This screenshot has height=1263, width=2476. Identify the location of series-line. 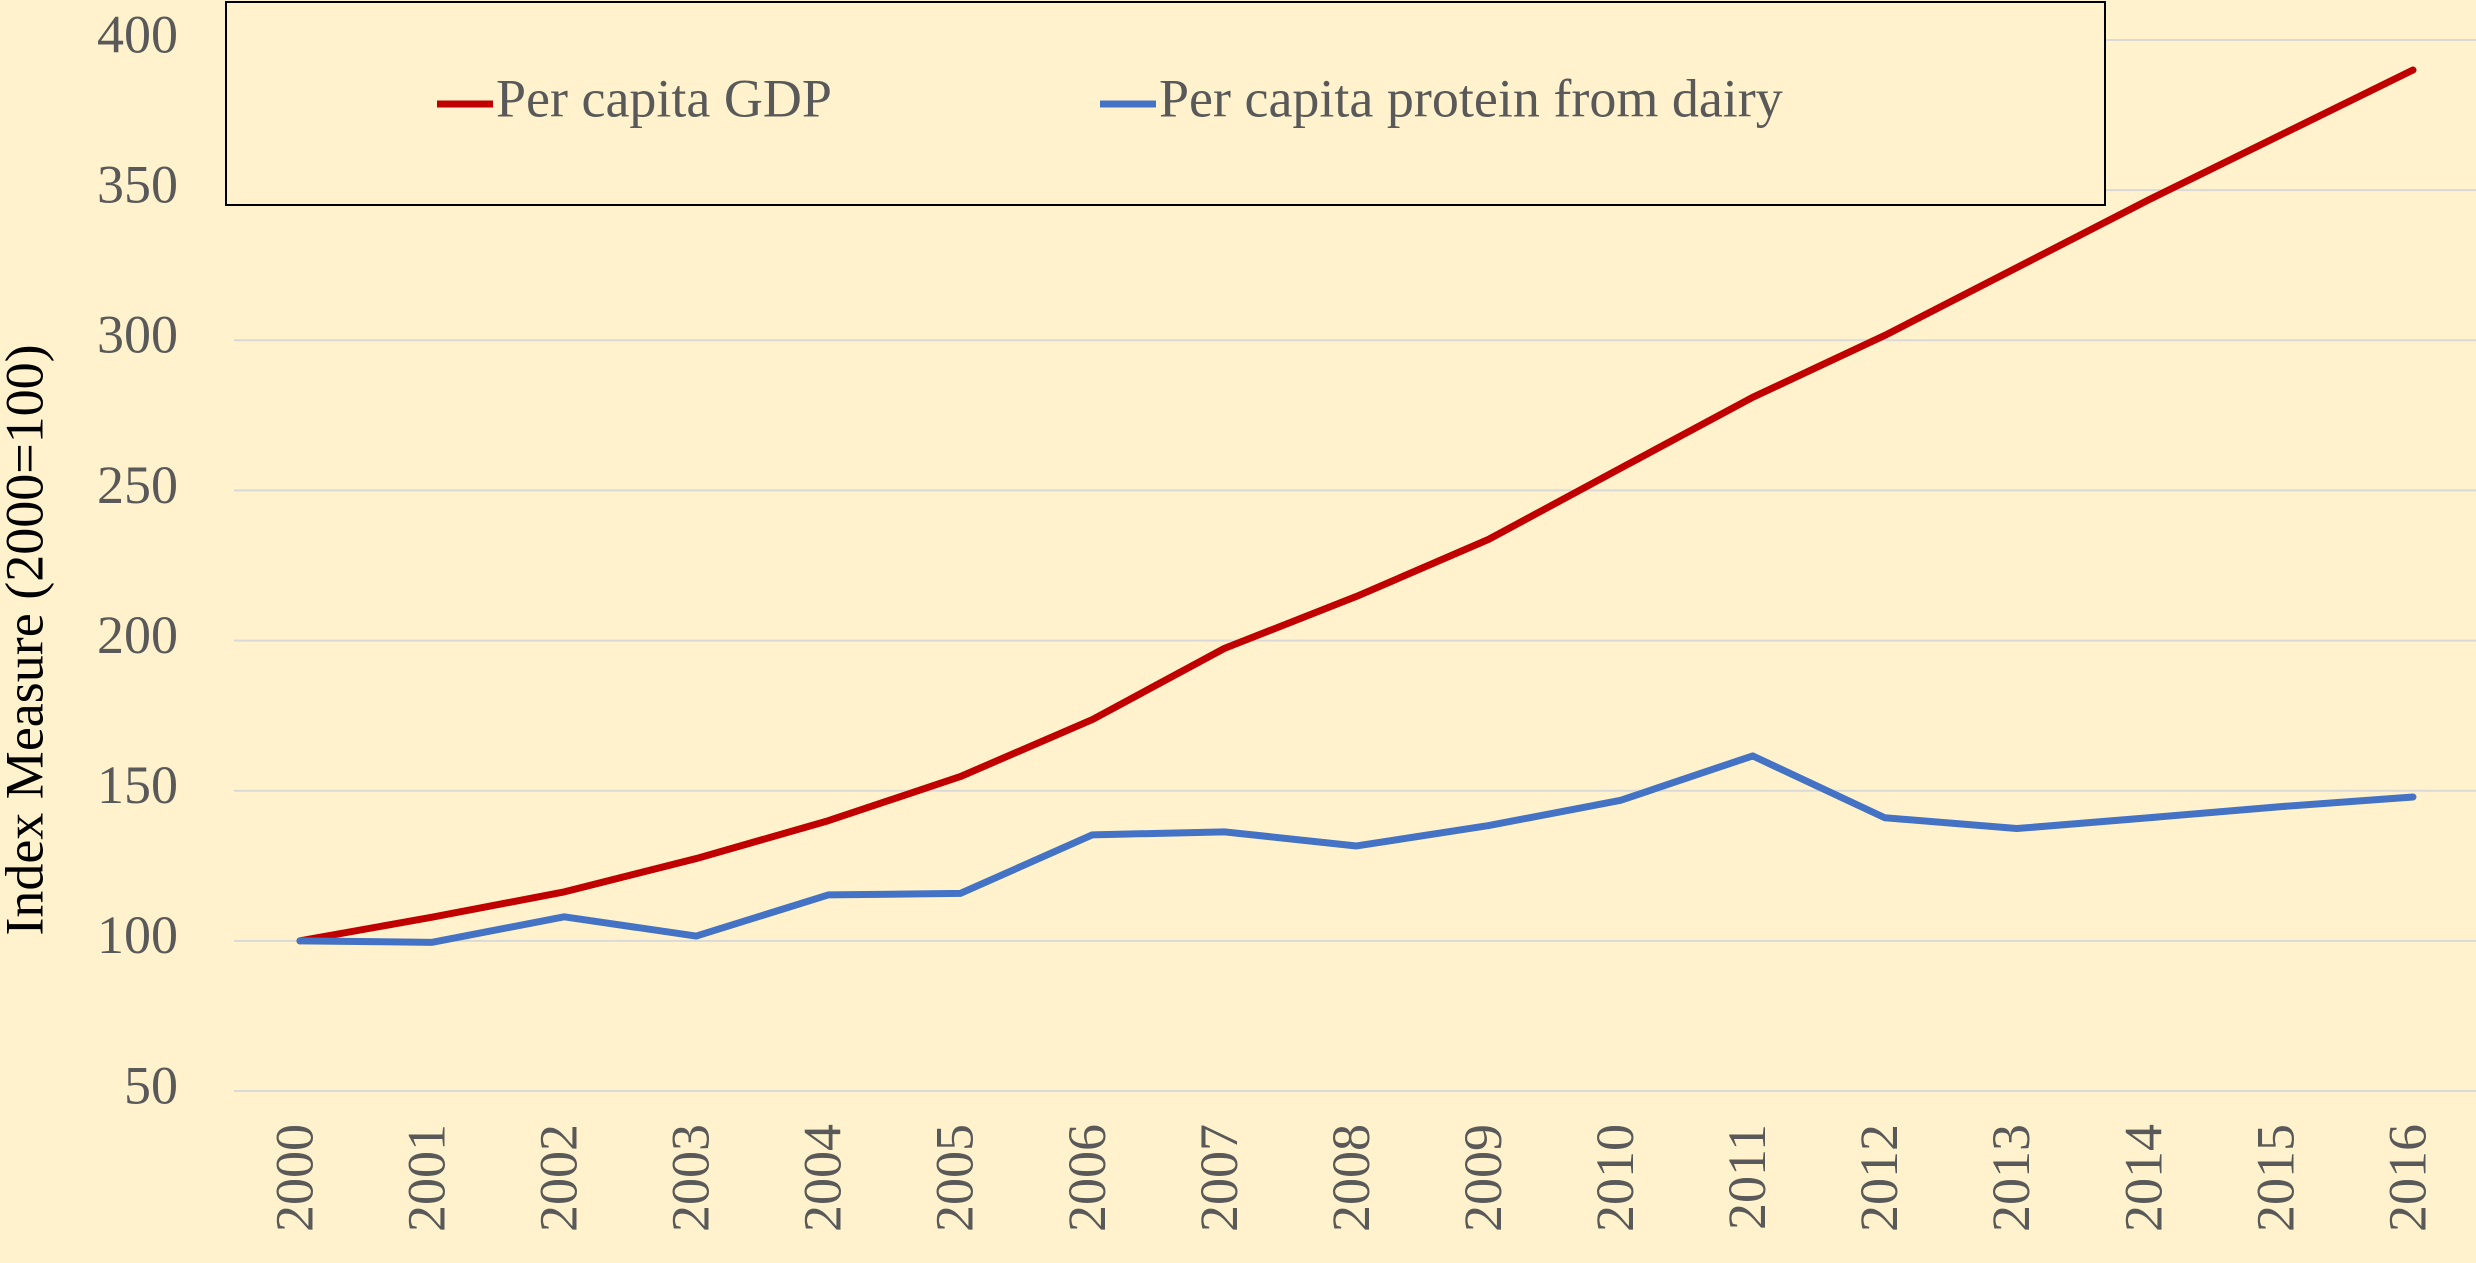
(1356, 849).